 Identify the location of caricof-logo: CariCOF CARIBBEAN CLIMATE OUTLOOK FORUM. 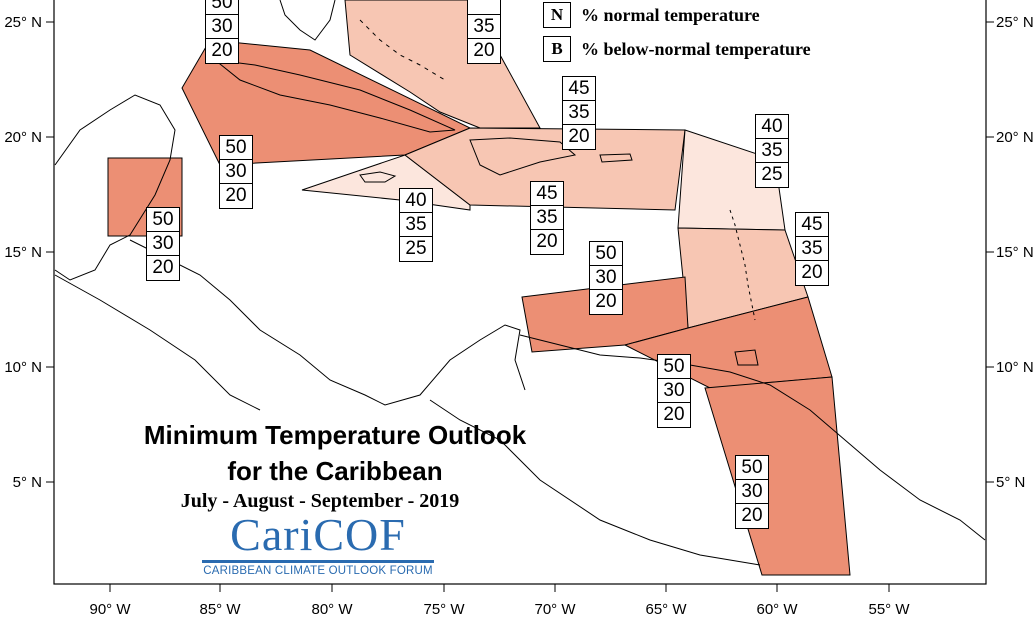
(318, 544).